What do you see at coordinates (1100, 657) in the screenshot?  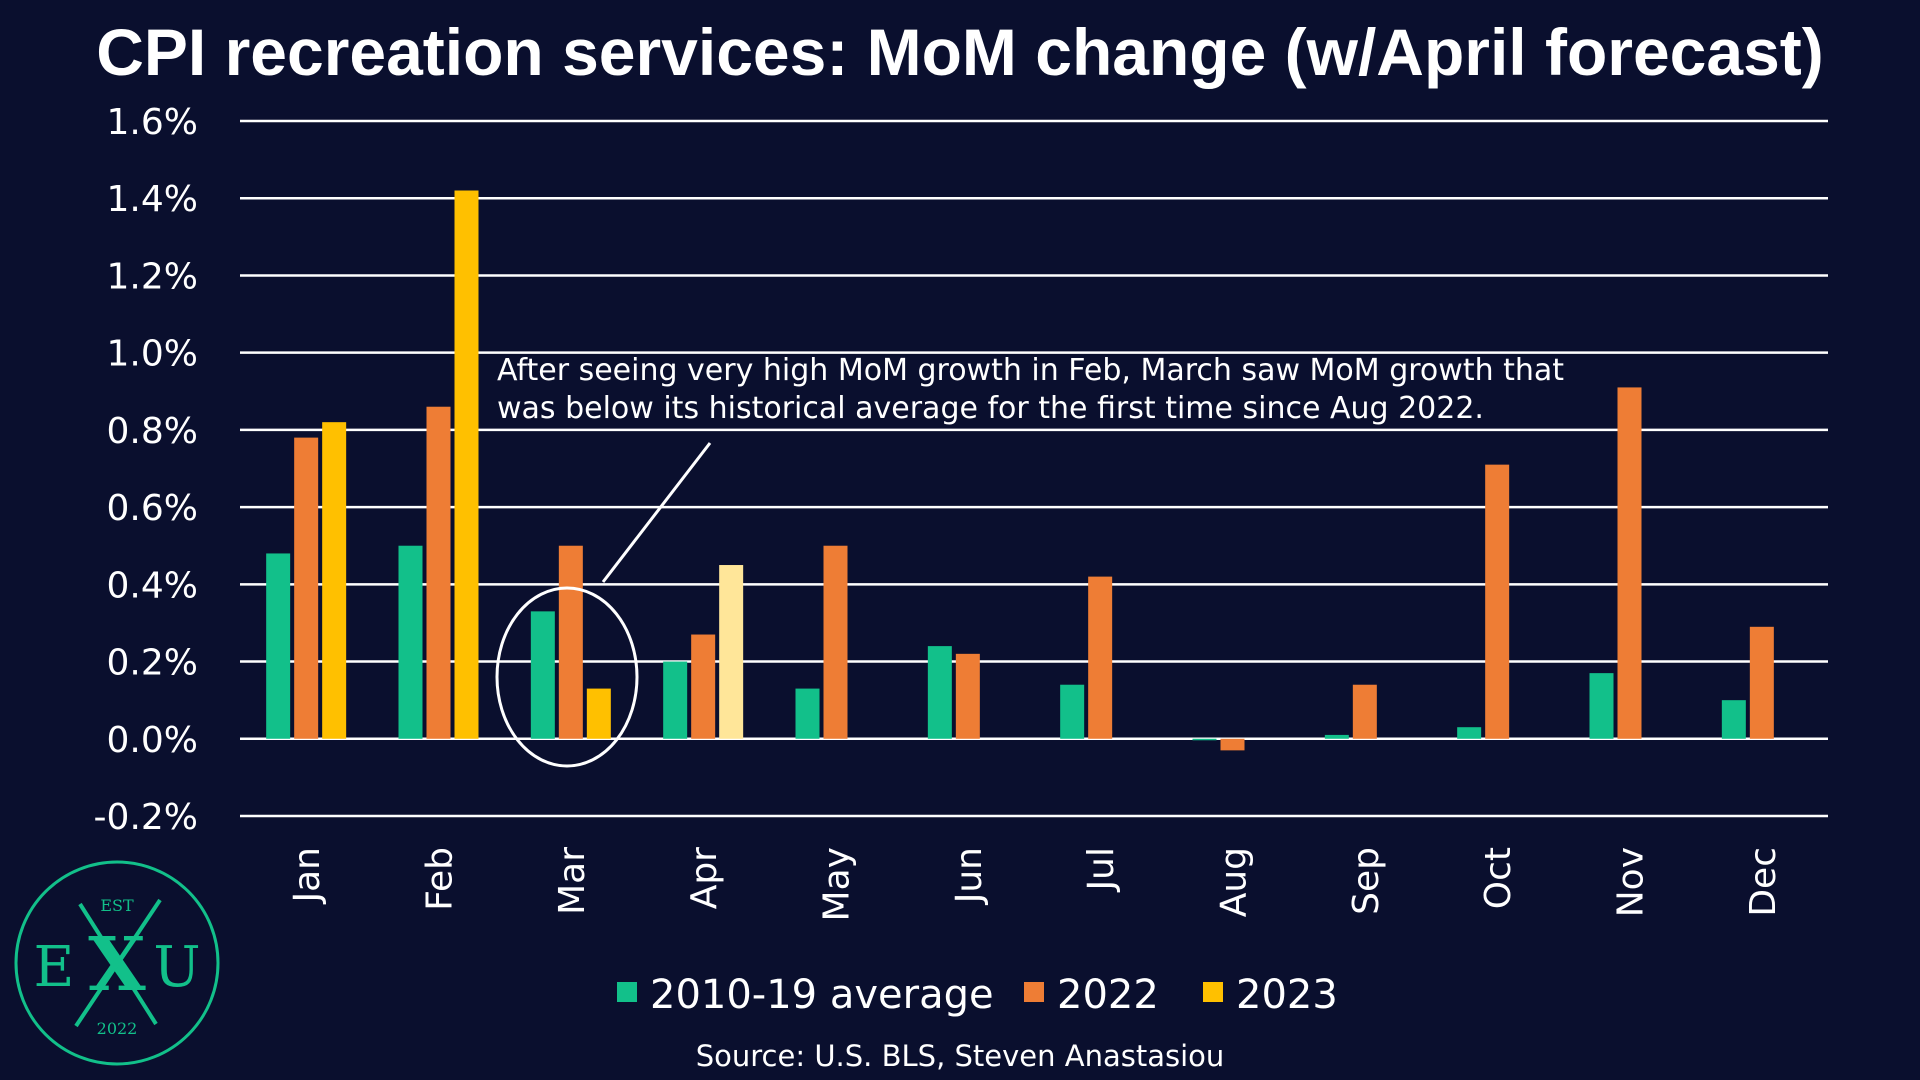 I see `bar-2022-jul` at bounding box center [1100, 657].